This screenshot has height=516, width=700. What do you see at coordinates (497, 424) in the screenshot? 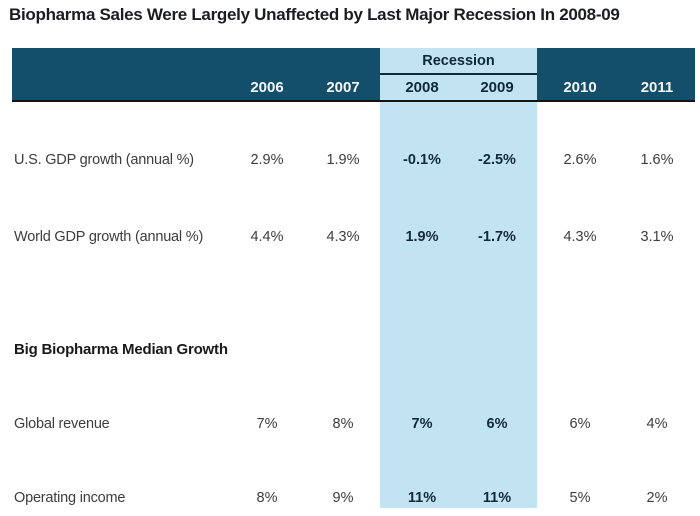
I see `value-2009: 6%` at bounding box center [497, 424].